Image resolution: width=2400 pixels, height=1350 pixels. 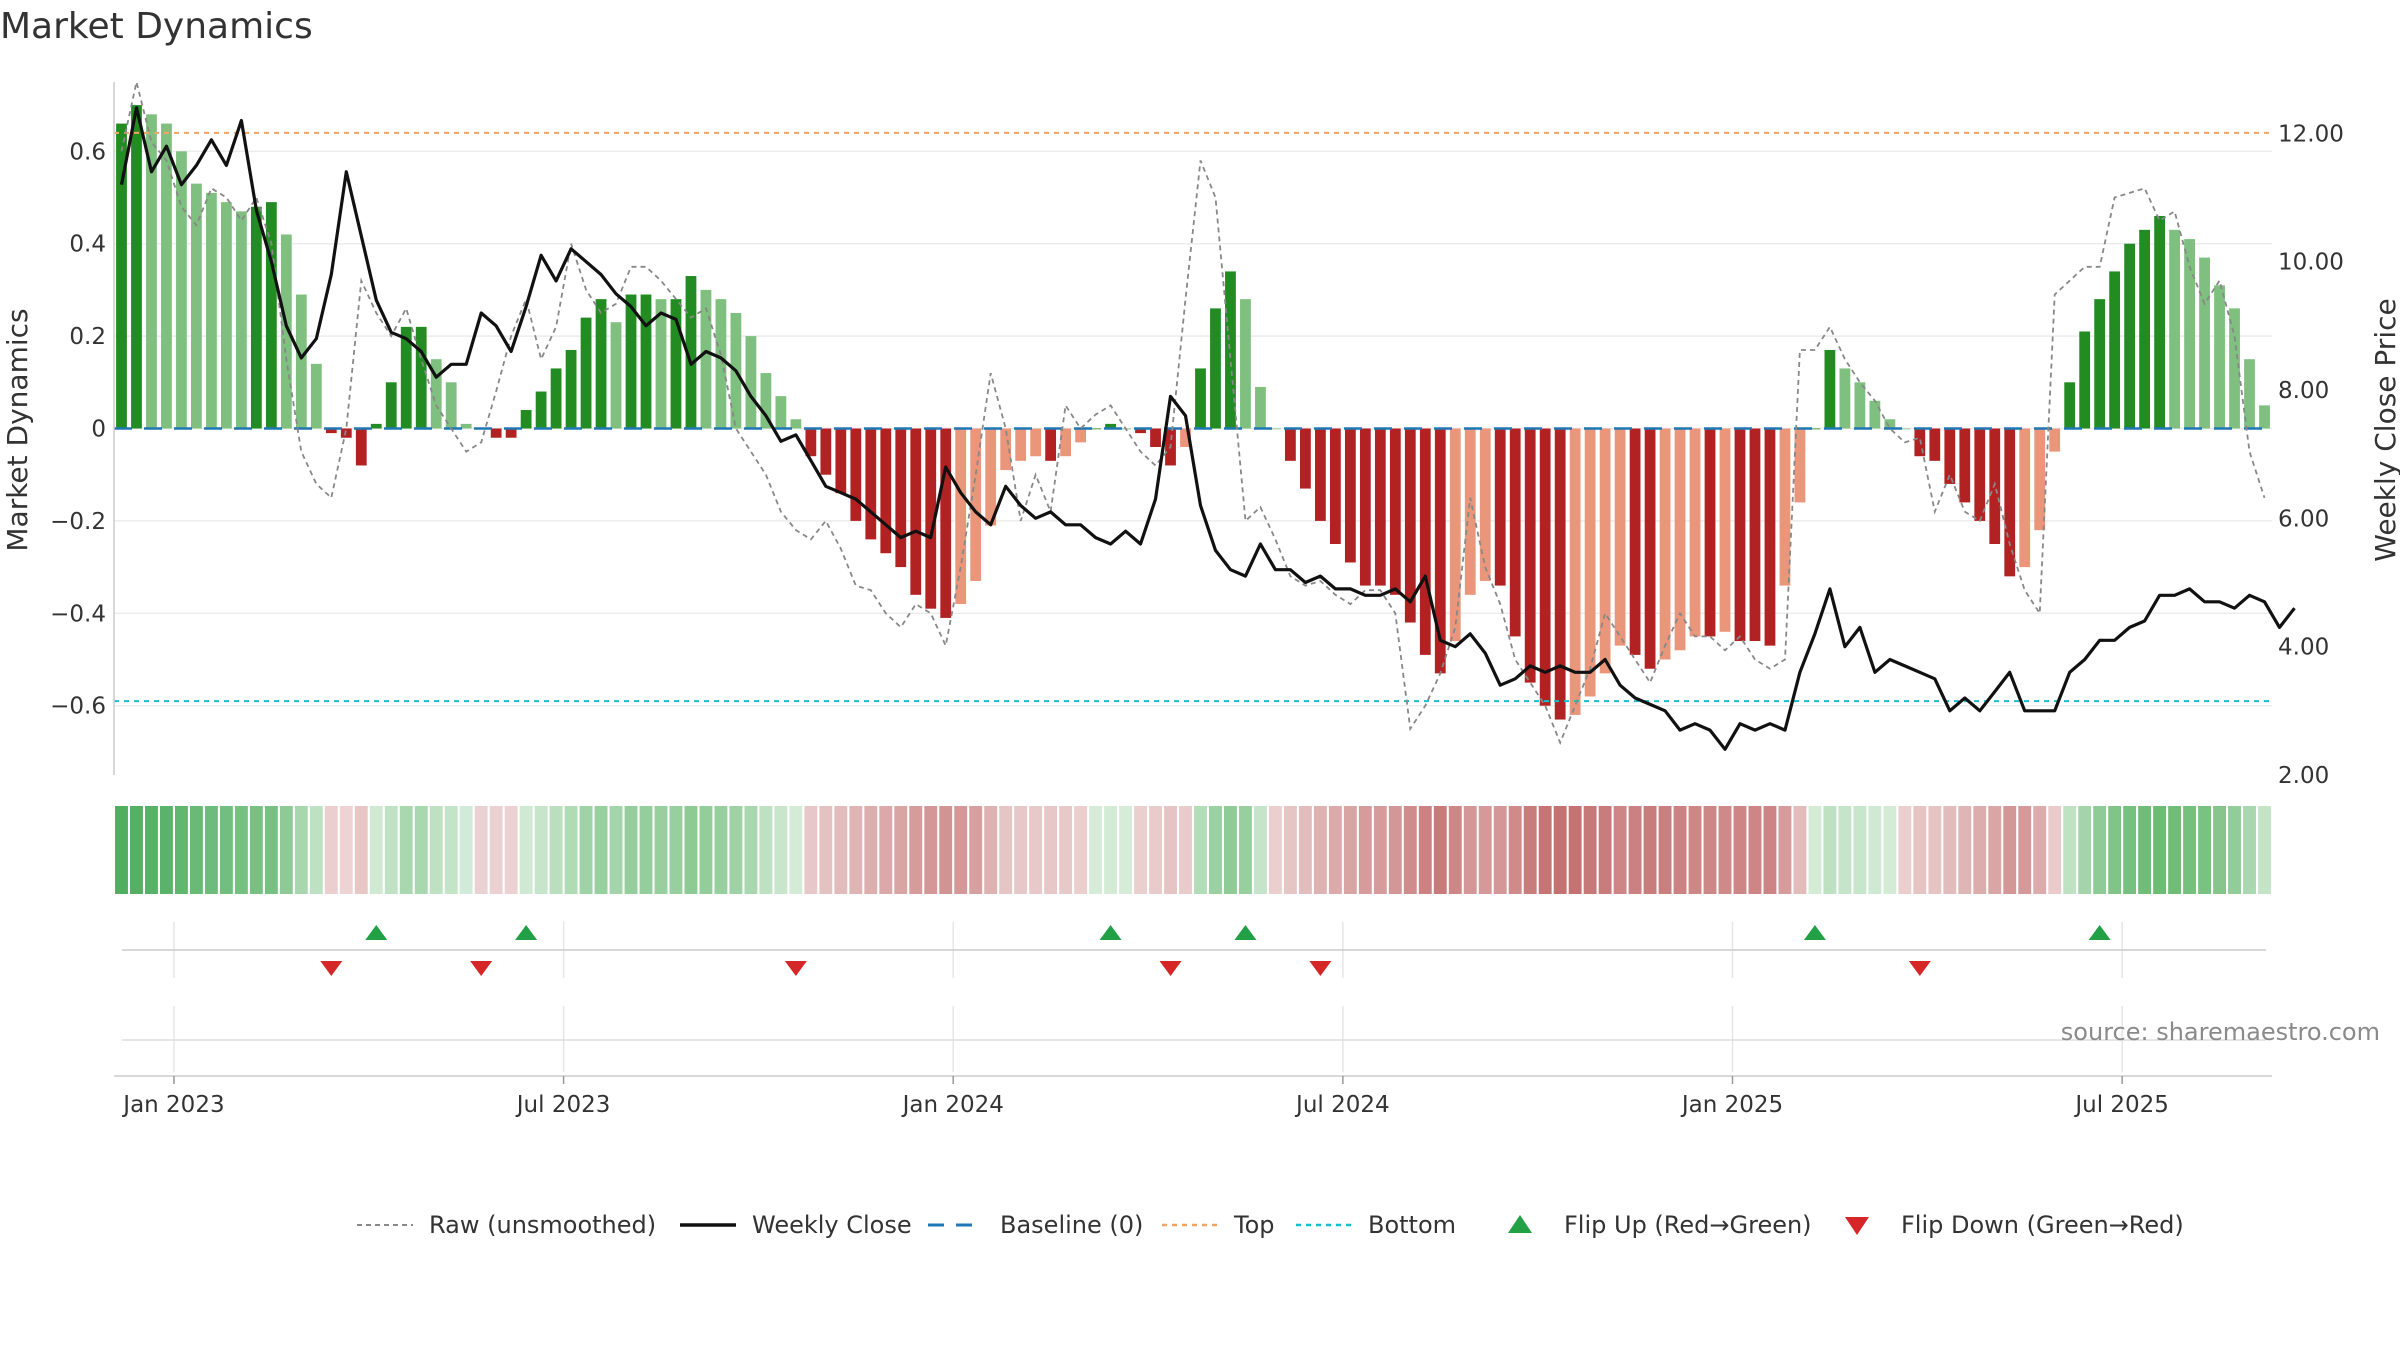 I want to click on x-tick-label: Jan 2025, so click(x=1731, y=1105).